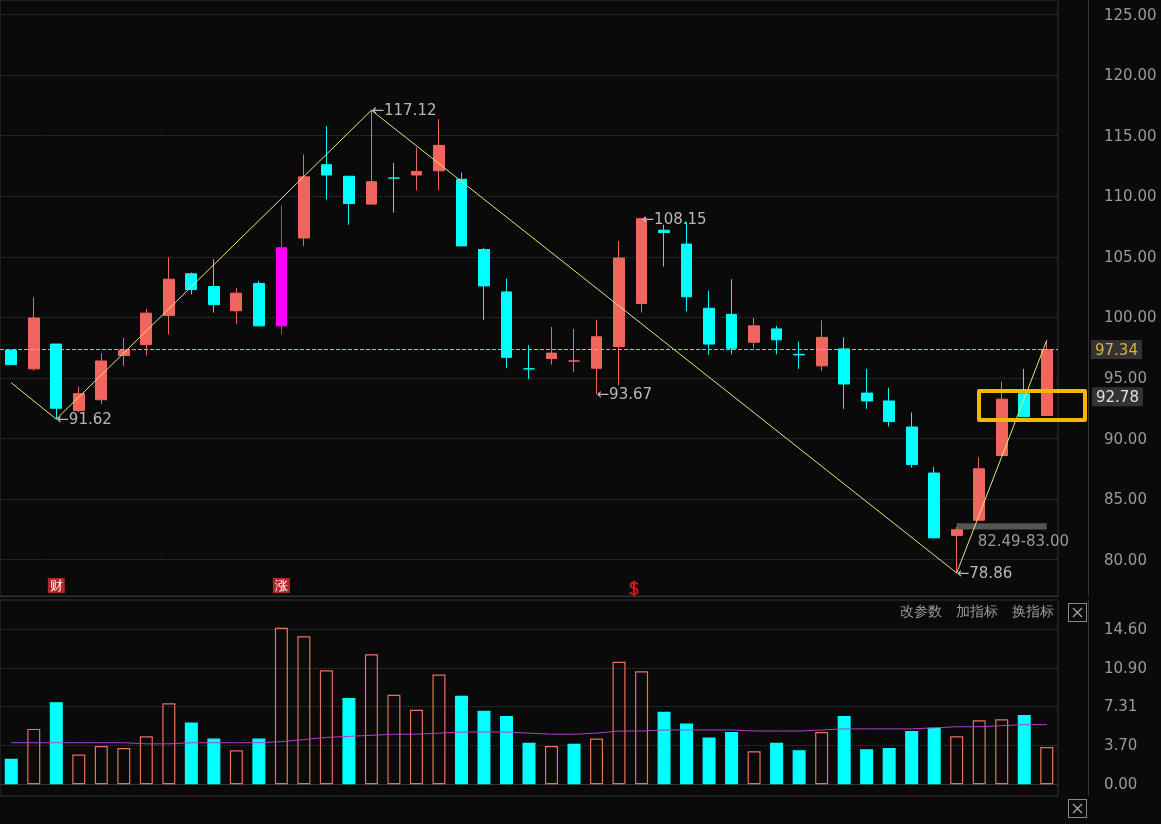 This screenshot has height=824, width=1161. I want to click on annotation: 换指标, so click(1033, 611).